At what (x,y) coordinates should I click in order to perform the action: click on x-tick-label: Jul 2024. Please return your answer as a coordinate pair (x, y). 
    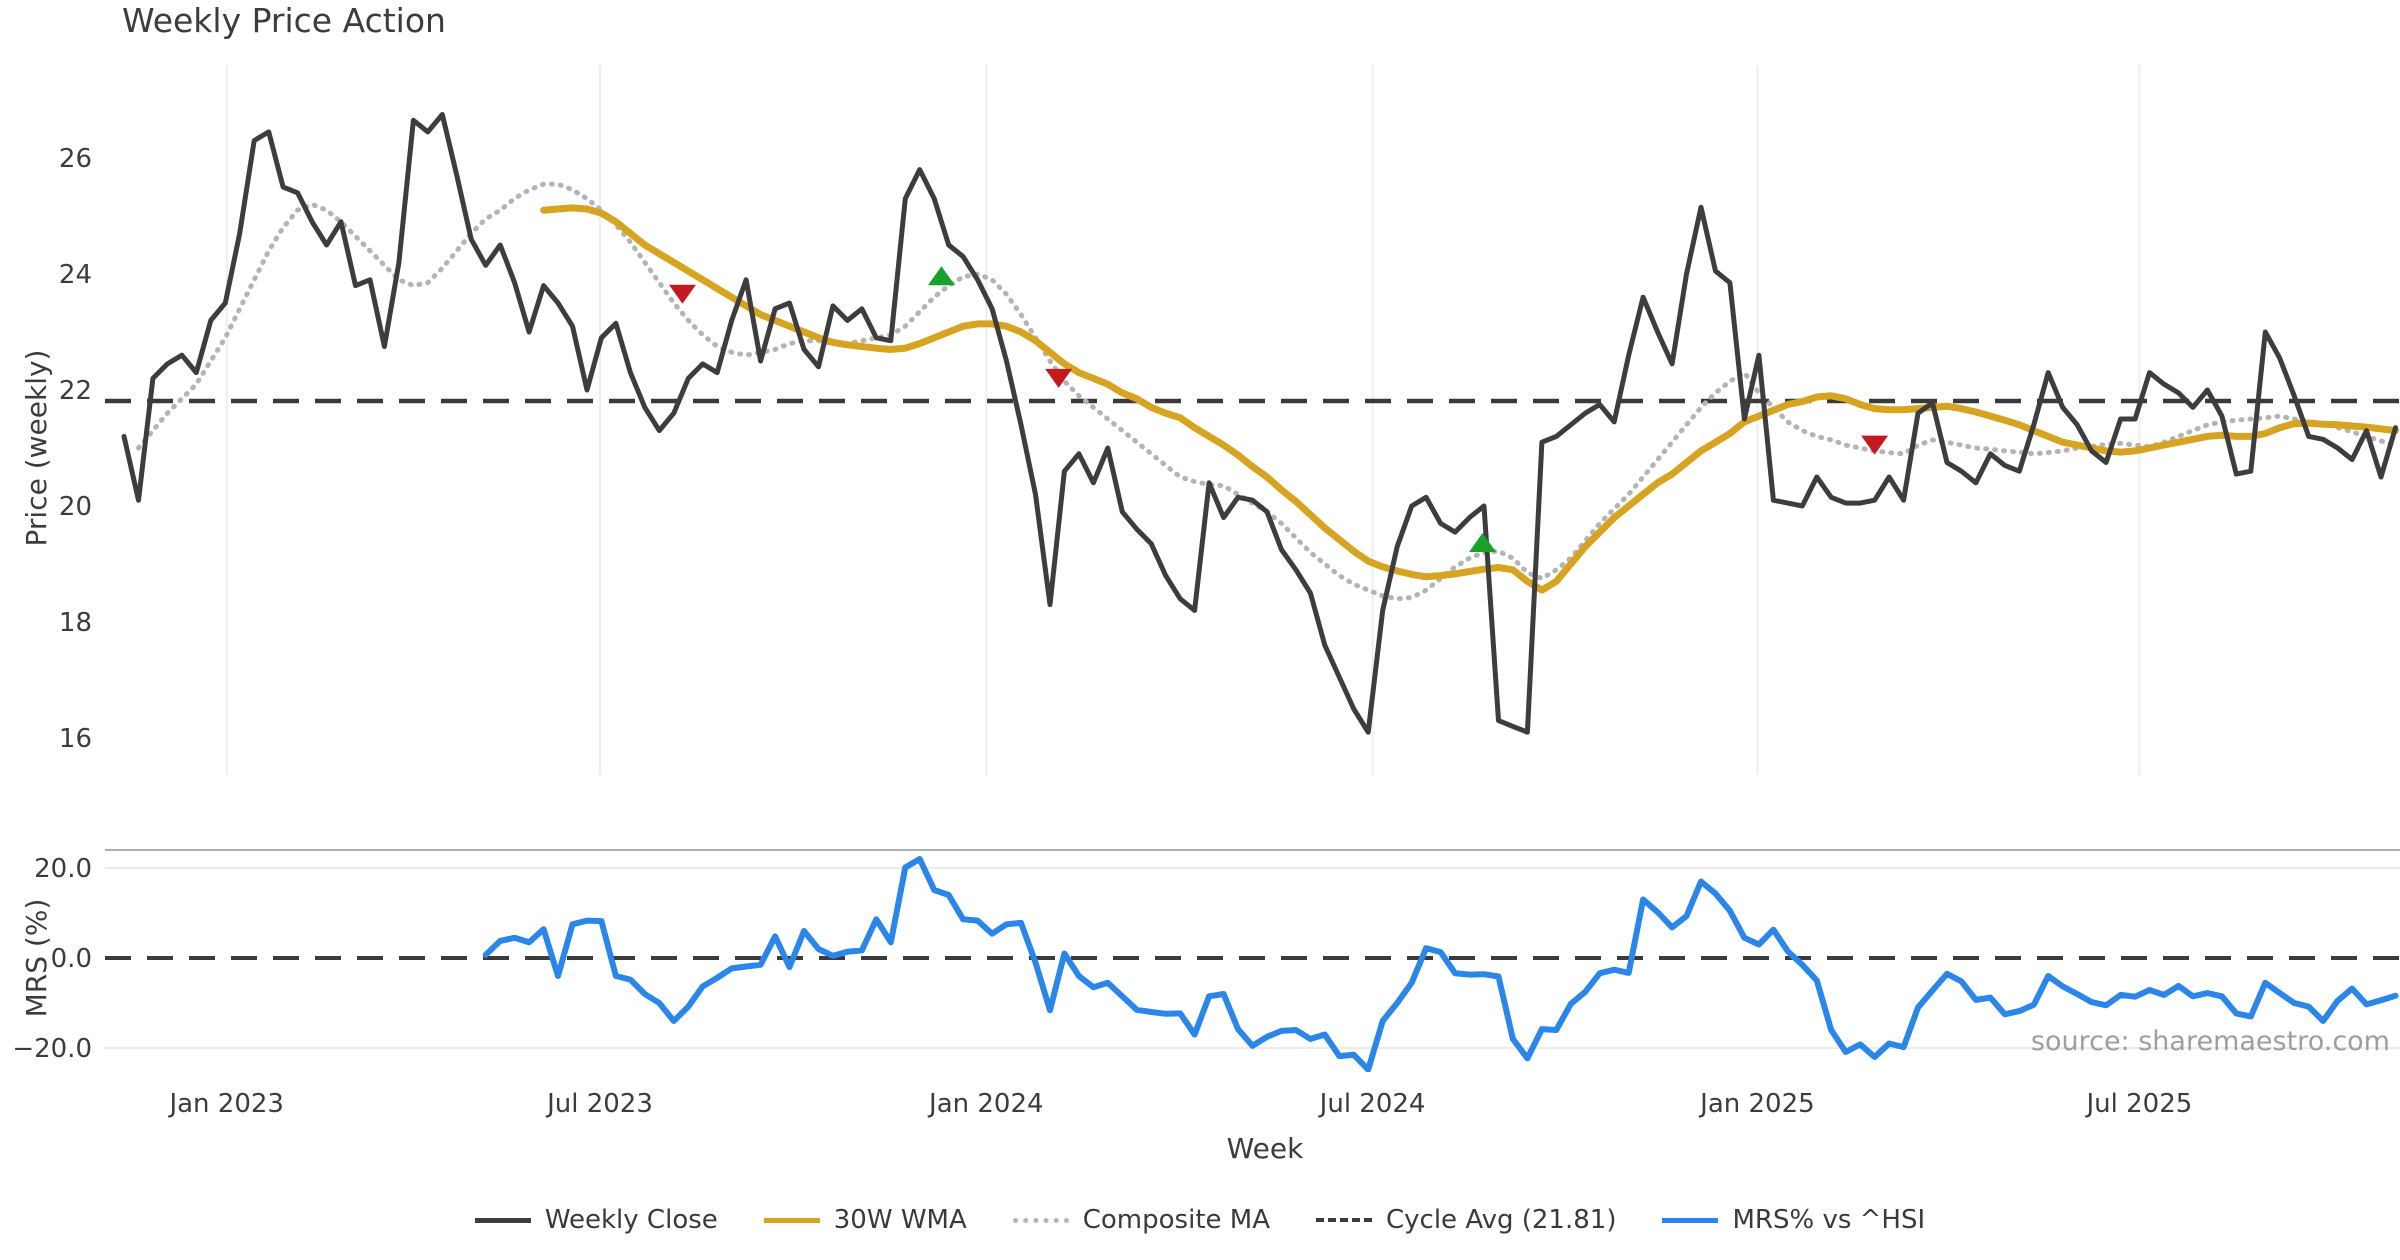
    Looking at the image, I should click on (1372, 1104).